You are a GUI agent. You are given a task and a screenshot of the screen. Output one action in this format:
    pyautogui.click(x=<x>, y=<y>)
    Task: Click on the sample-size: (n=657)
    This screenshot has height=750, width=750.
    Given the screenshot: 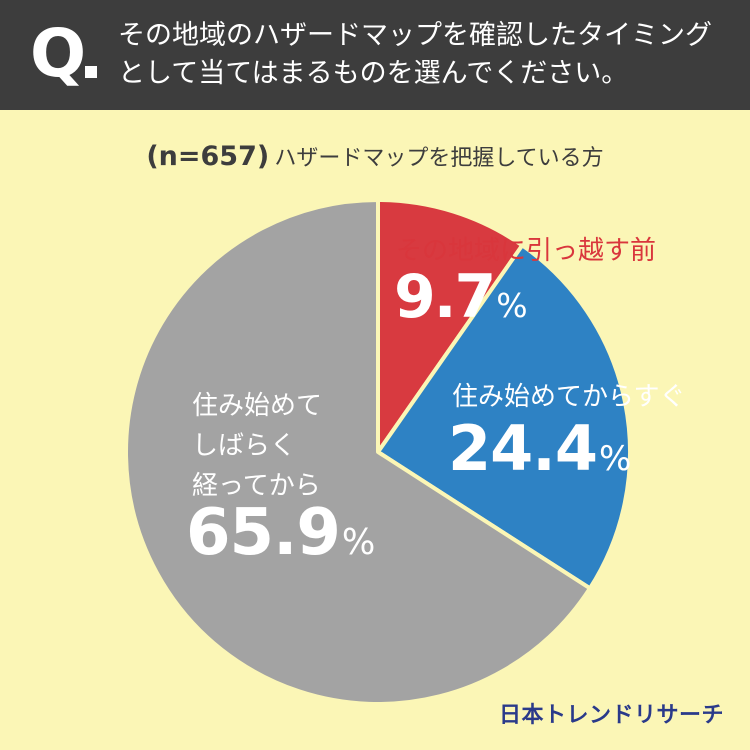 What is the action you would take?
    pyautogui.click(x=208, y=156)
    